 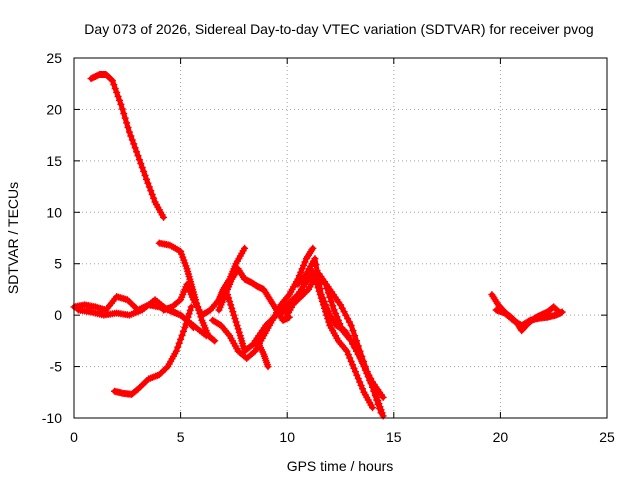 I want to click on y-axis-label: SDTVAR / TECUs, so click(x=13, y=238).